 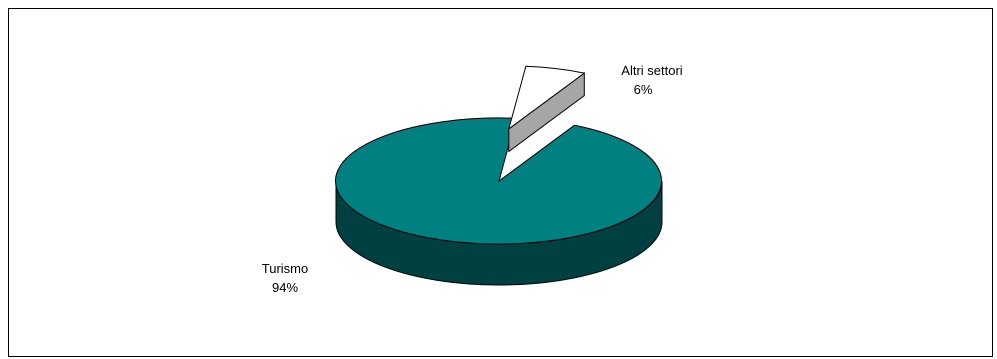 What do you see at coordinates (546, 98) in the screenshot?
I see `slice-altri-settori` at bounding box center [546, 98].